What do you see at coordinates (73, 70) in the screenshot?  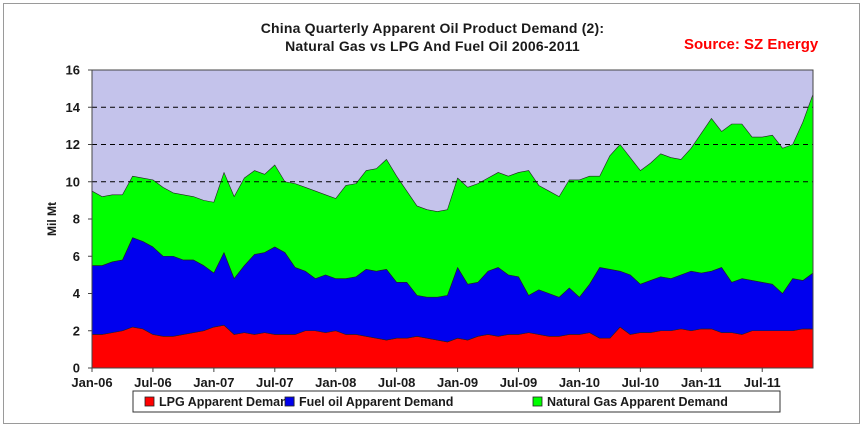 I see `y-tick-label: 16` at bounding box center [73, 70].